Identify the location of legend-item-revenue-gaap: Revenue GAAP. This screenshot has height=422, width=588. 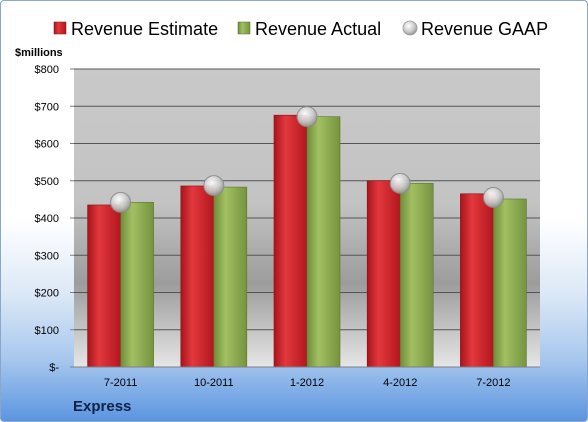
(475, 29).